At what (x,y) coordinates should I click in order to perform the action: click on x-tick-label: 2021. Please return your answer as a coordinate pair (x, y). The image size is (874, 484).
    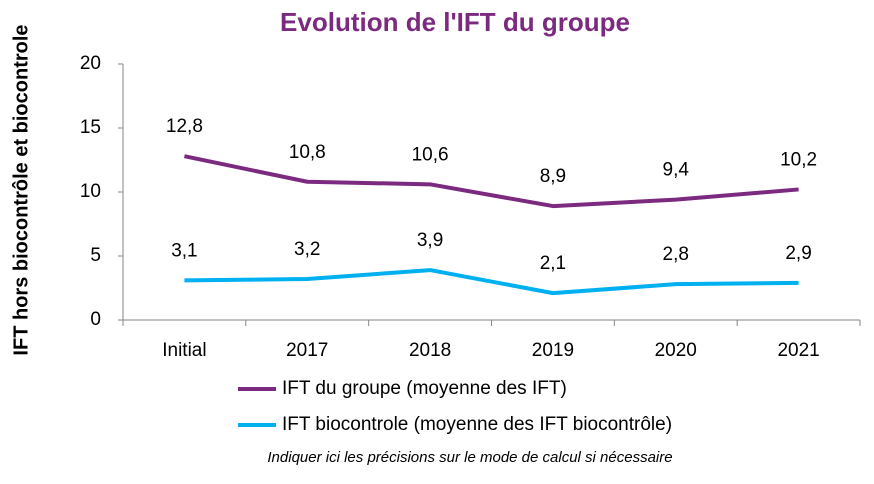
    Looking at the image, I should click on (798, 350).